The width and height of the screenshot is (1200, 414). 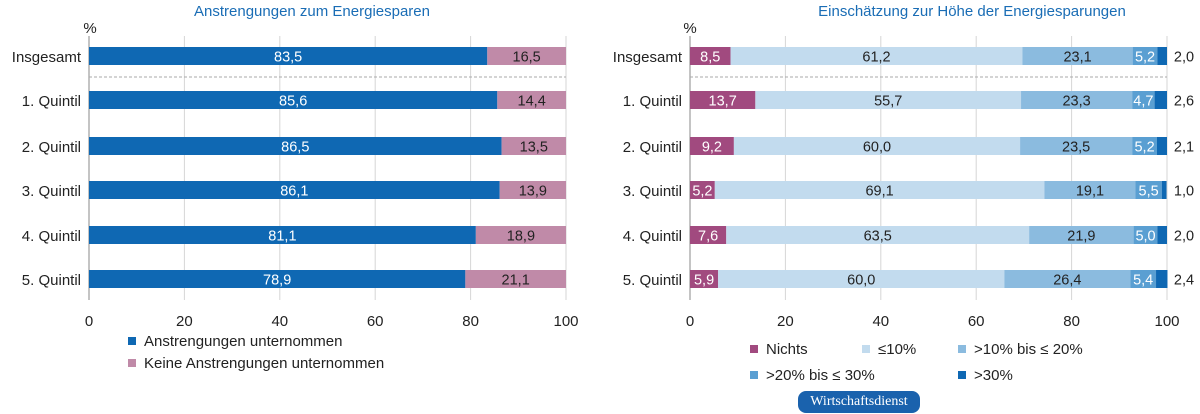 I want to click on chart-1-legend-label: >10% bis ≤ 20%, so click(x=1028, y=349).